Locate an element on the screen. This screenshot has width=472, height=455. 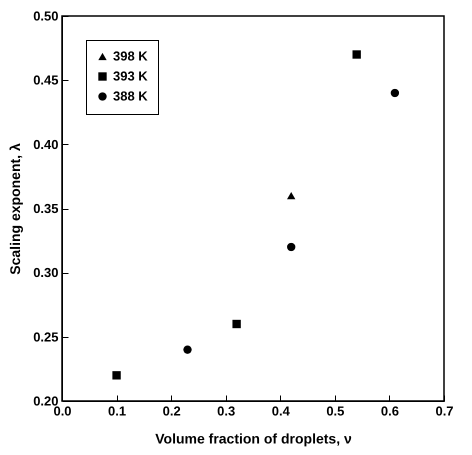
y-tick-label: 0.50 is located at coordinates (45, 16).